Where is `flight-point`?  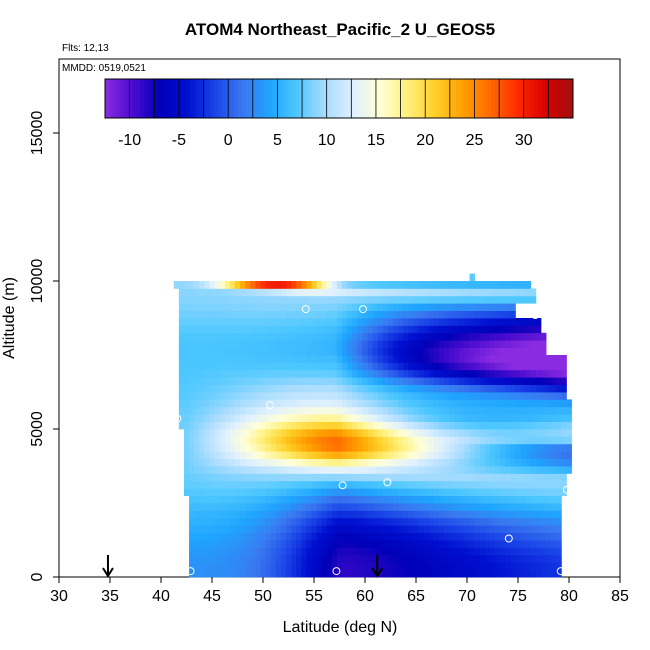
flight-point is located at coordinates (177, 418).